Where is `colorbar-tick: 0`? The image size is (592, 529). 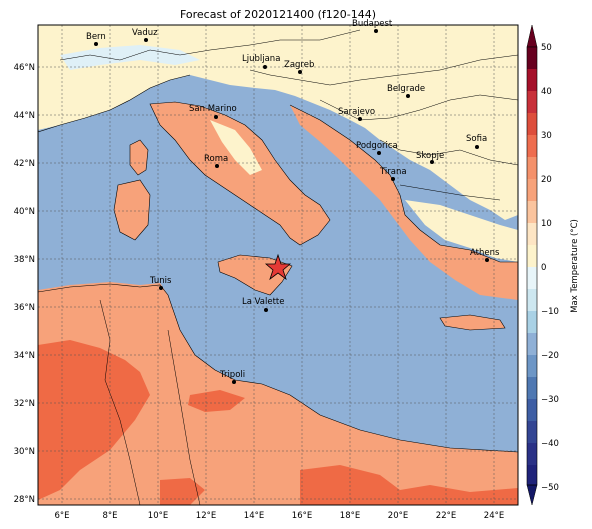
colorbar-tick: 0 is located at coordinates (543, 268).